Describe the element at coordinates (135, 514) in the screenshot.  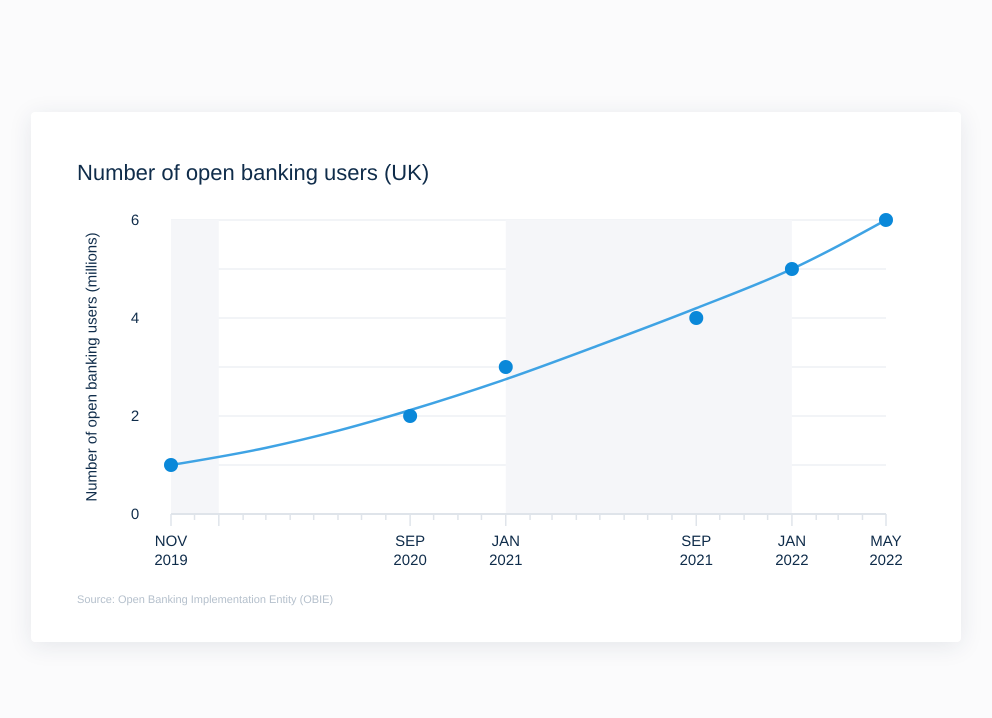
I see `y-tick-label: 0` at that location.